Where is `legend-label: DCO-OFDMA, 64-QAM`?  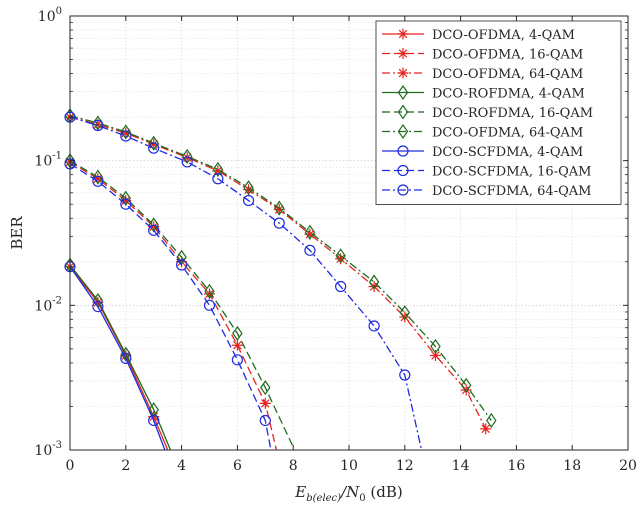
legend-label: DCO-OFDMA, 64-QAM is located at coordinates (507, 74).